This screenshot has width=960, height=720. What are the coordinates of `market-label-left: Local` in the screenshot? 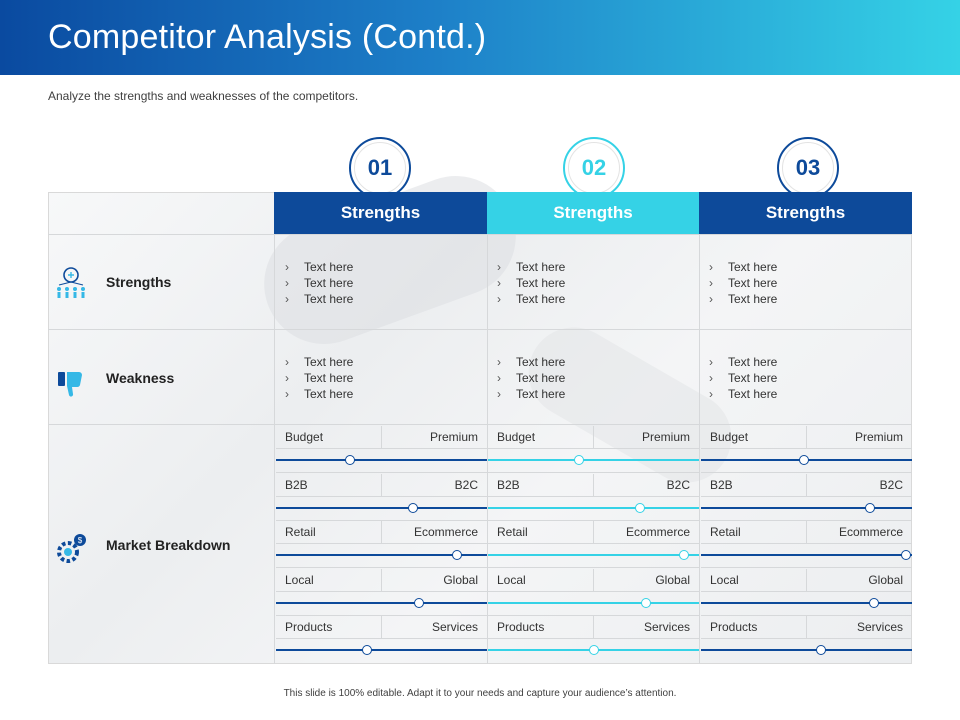 It's located at (724, 579).